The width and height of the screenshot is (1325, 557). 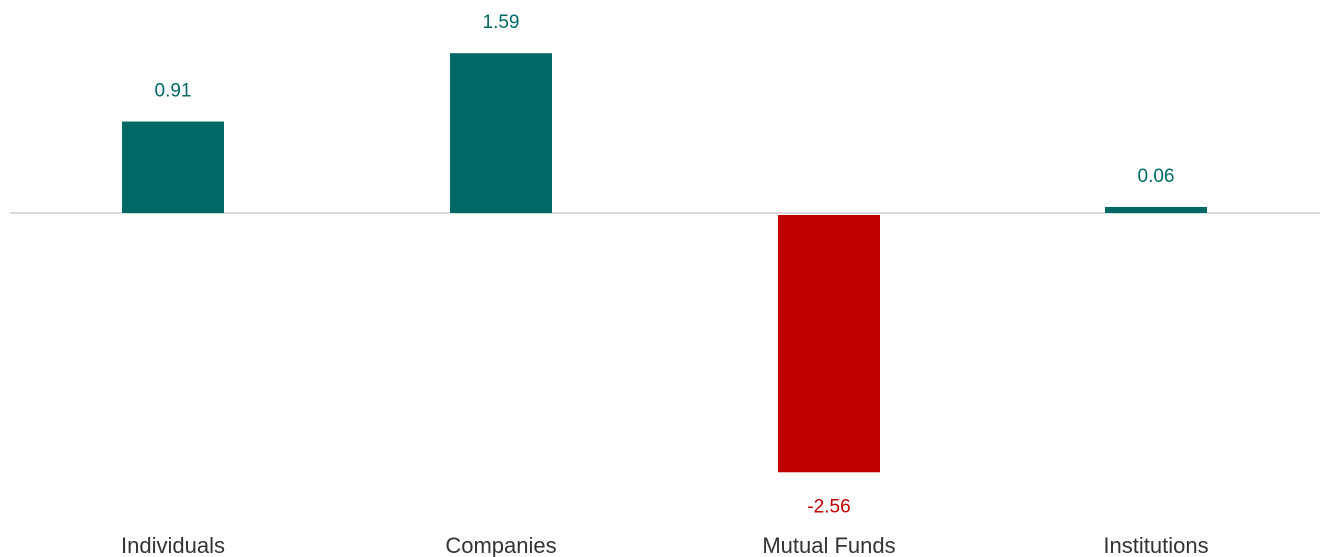 What do you see at coordinates (501, 133) in the screenshot?
I see `bar-companies` at bounding box center [501, 133].